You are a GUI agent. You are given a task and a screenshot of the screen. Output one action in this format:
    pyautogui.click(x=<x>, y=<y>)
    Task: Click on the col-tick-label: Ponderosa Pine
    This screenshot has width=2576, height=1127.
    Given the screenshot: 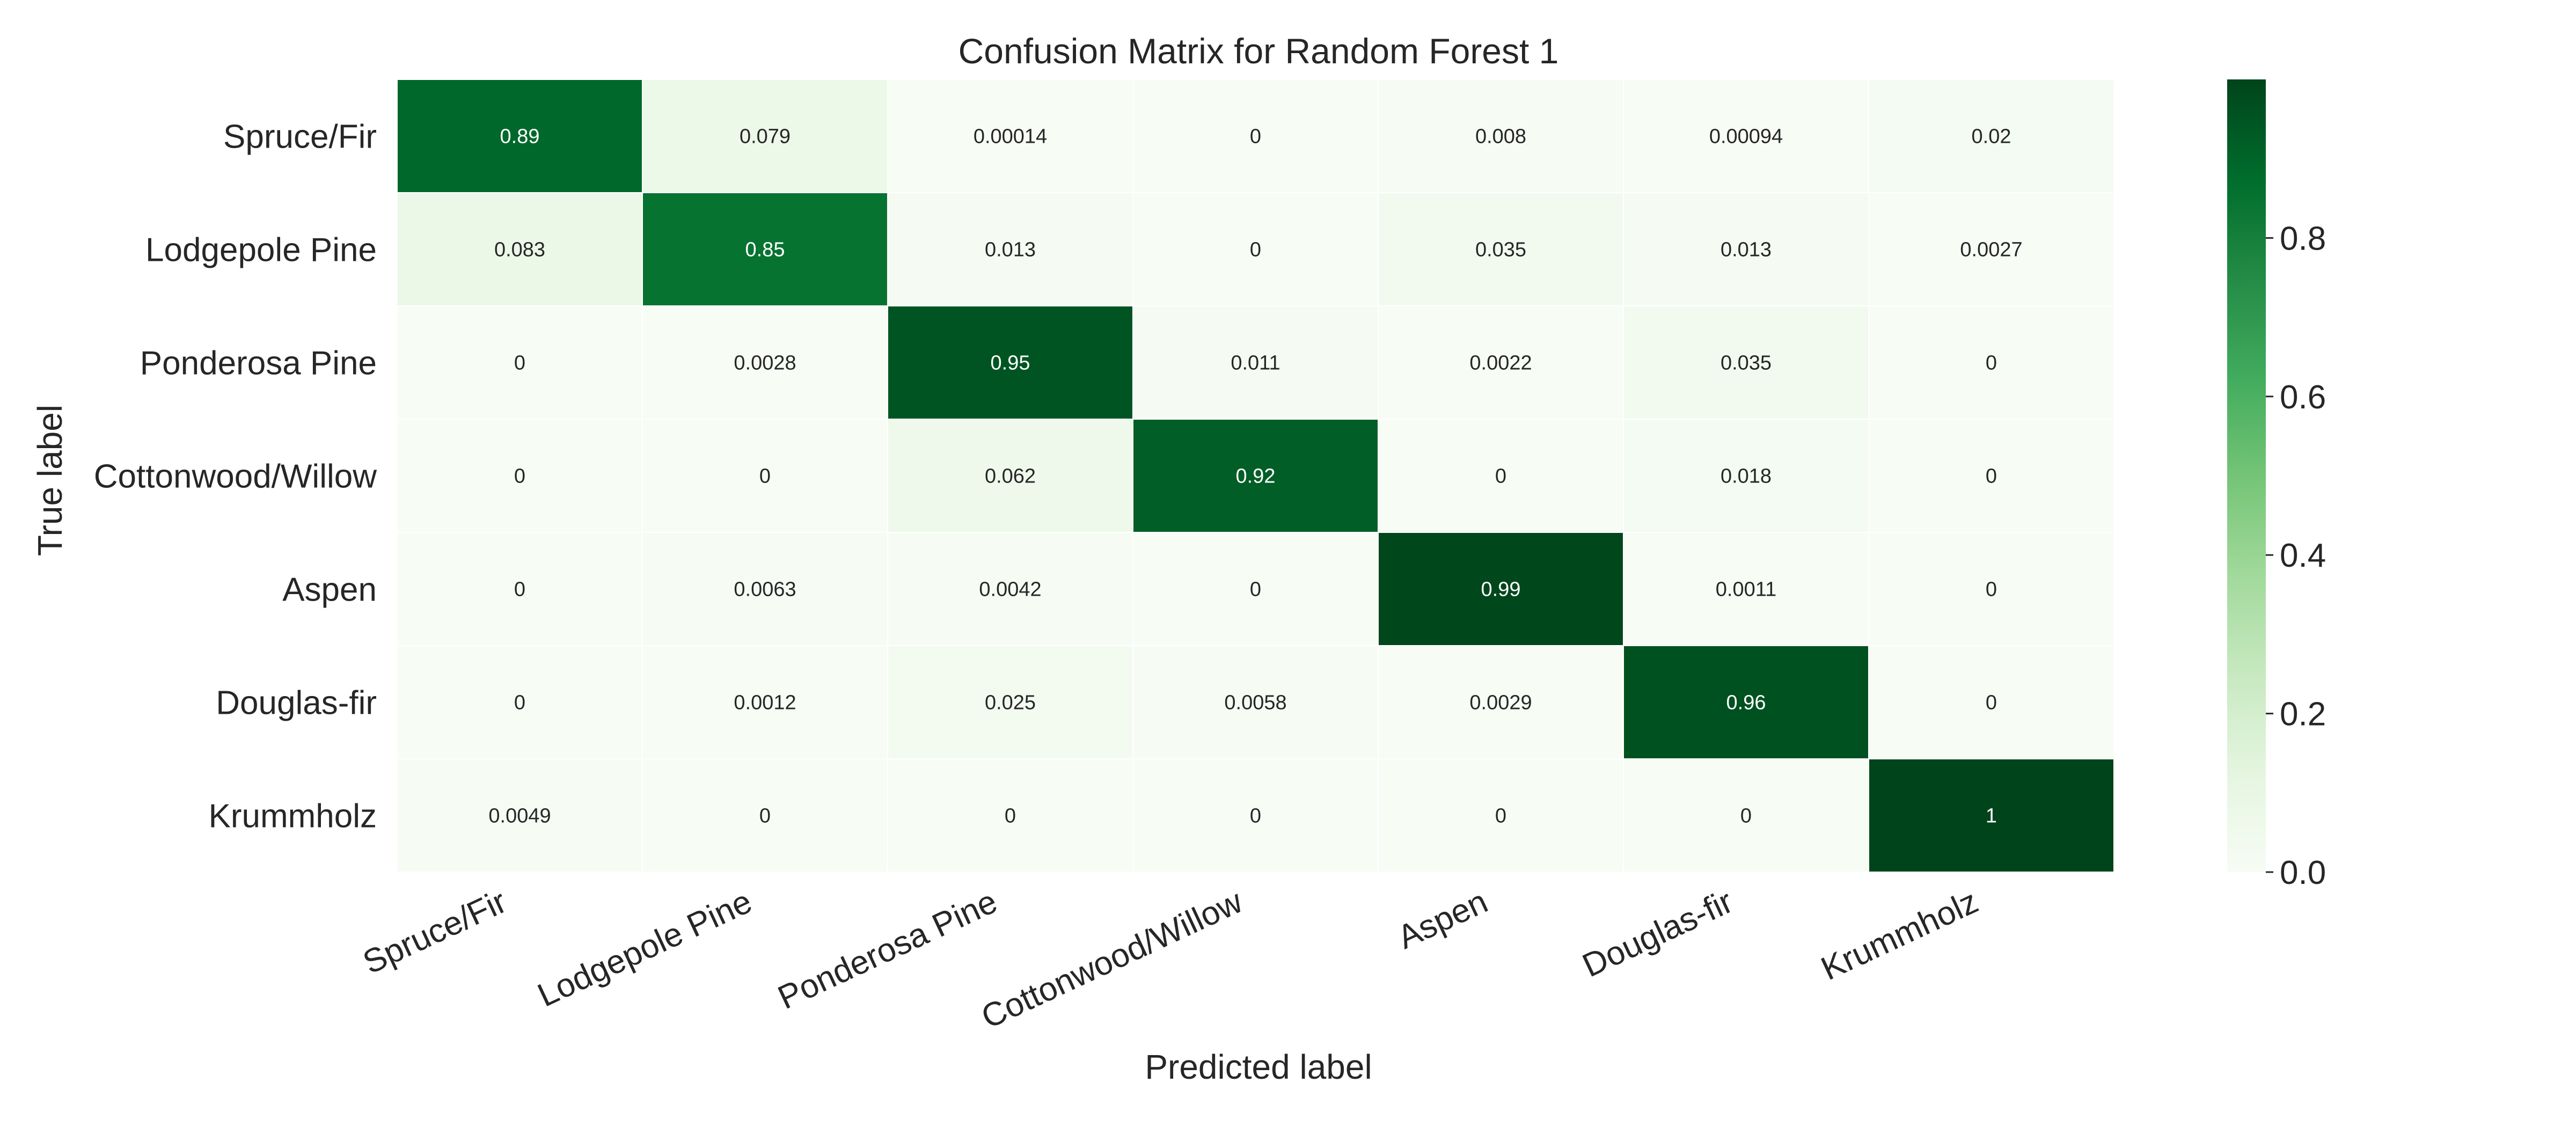 What is the action you would take?
    pyautogui.click(x=887, y=949)
    